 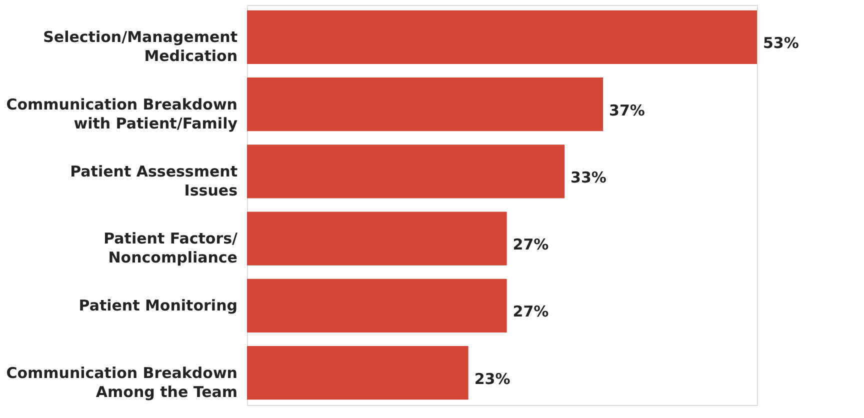 I want to click on y-tick-label: Communication Breakdown with Patient/Family, so click(x=122, y=113).